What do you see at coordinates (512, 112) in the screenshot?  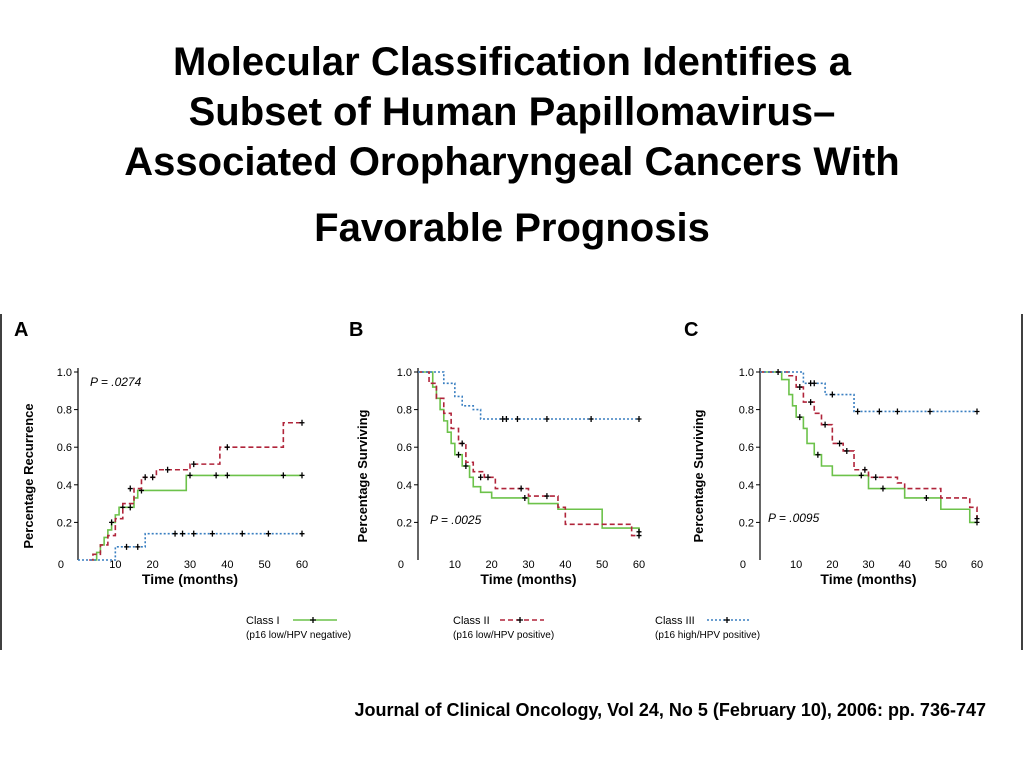 I see `title-line-2: Subset of Human Papillomavirus–` at bounding box center [512, 112].